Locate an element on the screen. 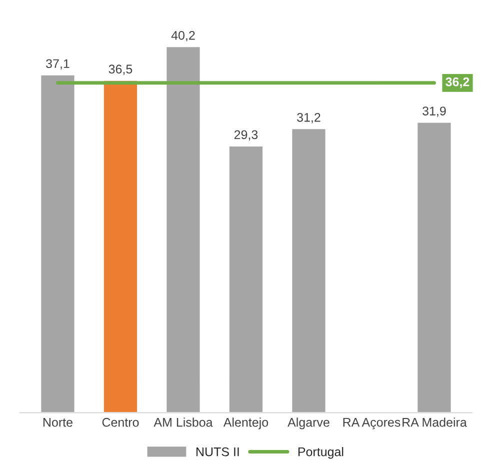 This screenshot has height=469, width=502. x-tick-label: RA Açores is located at coordinates (371, 424).